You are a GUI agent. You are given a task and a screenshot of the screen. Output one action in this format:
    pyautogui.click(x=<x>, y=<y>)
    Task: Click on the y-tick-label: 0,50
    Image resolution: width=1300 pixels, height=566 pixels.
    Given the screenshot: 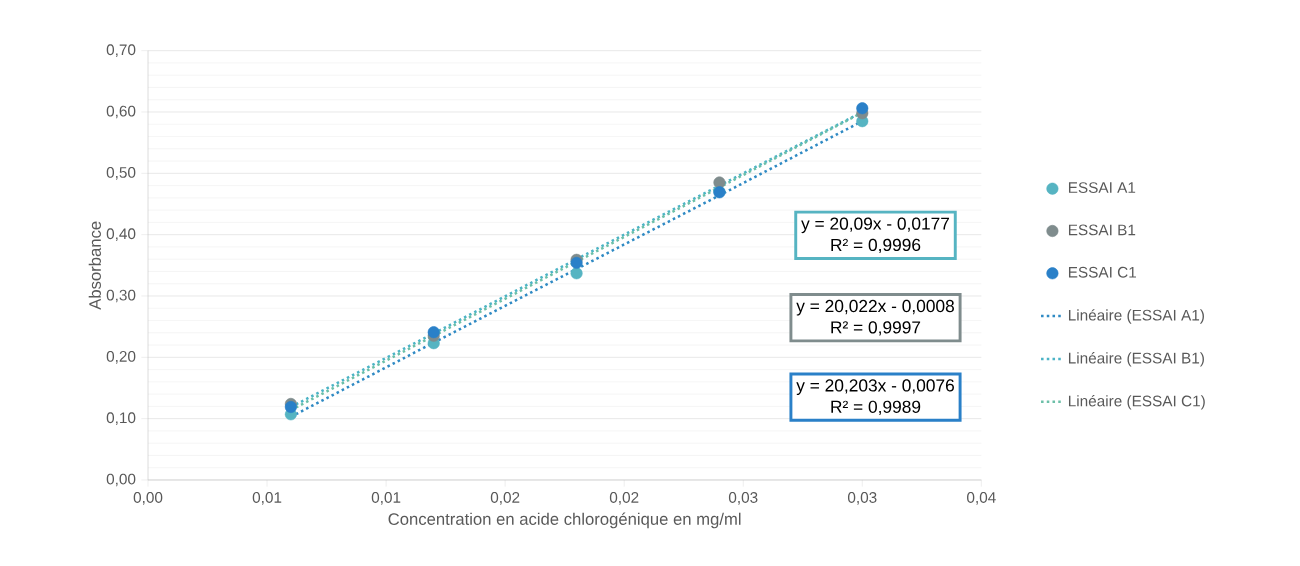 What is the action you would take?
    pyautogui.click(x=121, y=173)
    